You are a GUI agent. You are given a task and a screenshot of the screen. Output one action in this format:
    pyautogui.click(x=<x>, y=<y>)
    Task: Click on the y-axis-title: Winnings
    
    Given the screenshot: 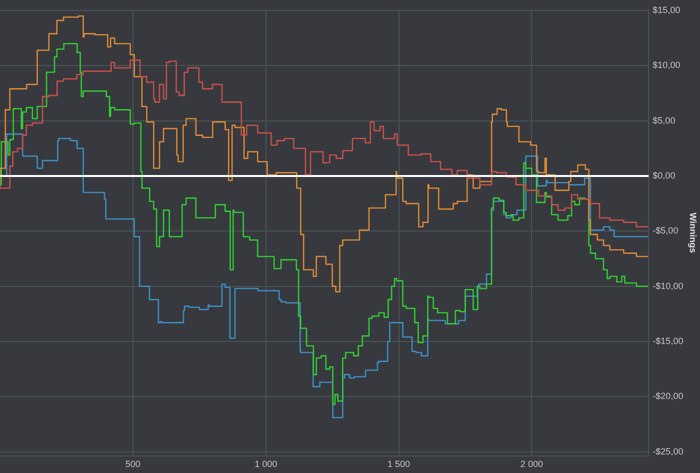 What is the action you would take?
    pyautogui.click(x=693, y=233)
    